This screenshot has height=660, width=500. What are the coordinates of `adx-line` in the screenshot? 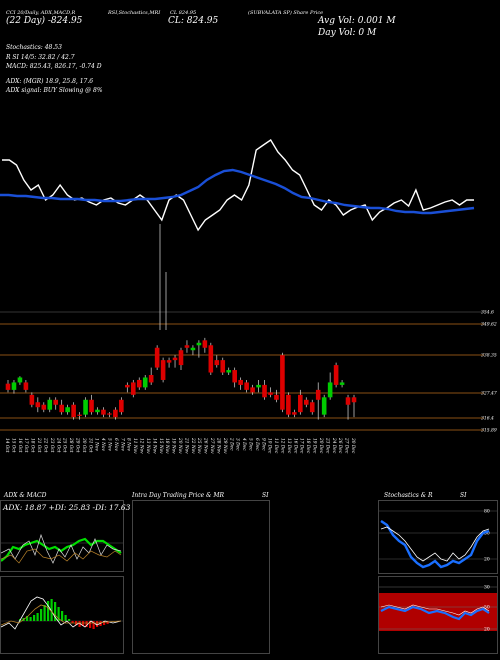 It's located at (61, 548).